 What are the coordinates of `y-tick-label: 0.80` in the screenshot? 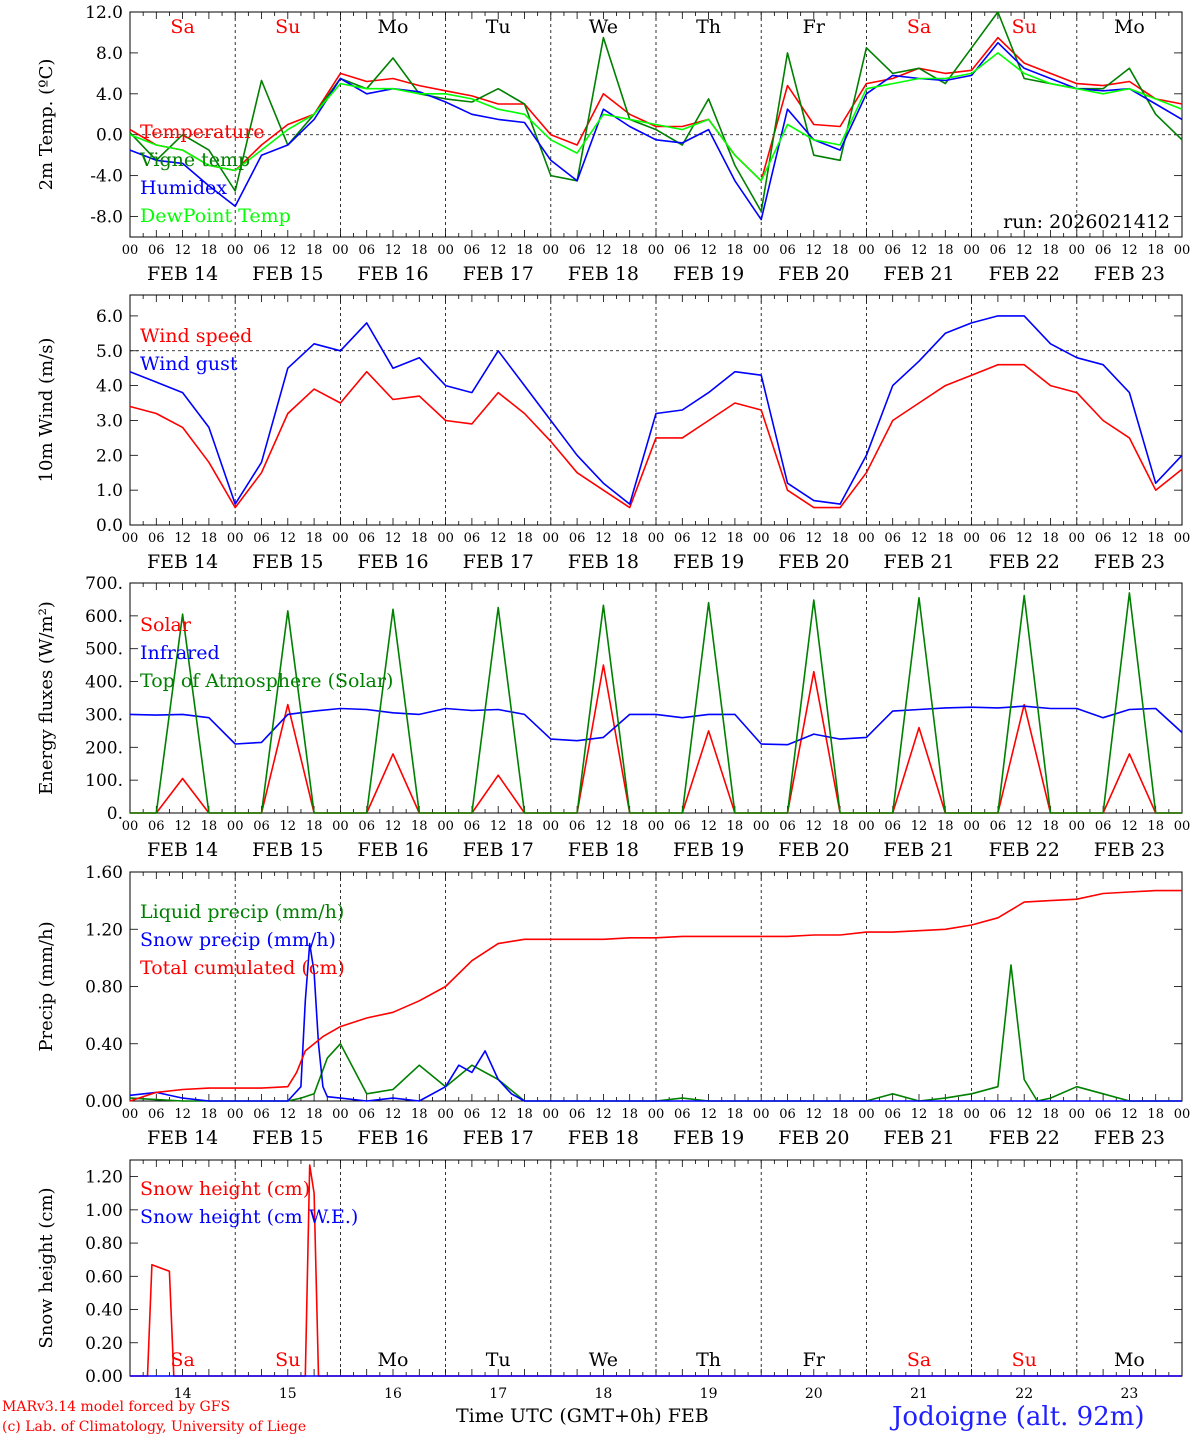 It's located at (104, 1244).